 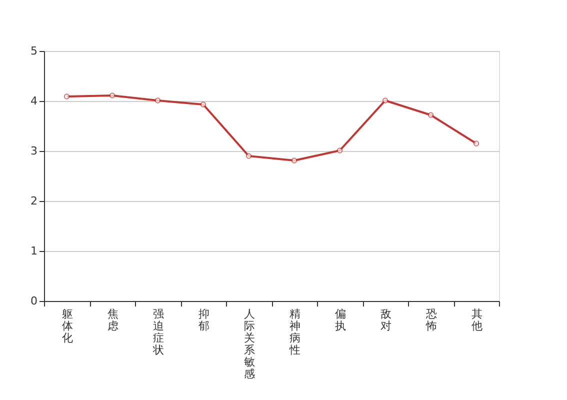 What do you see at coordinates (386, 320) in the screenshot?
I see `x-tick-label: 敌对` at bounding box center [386, 320].